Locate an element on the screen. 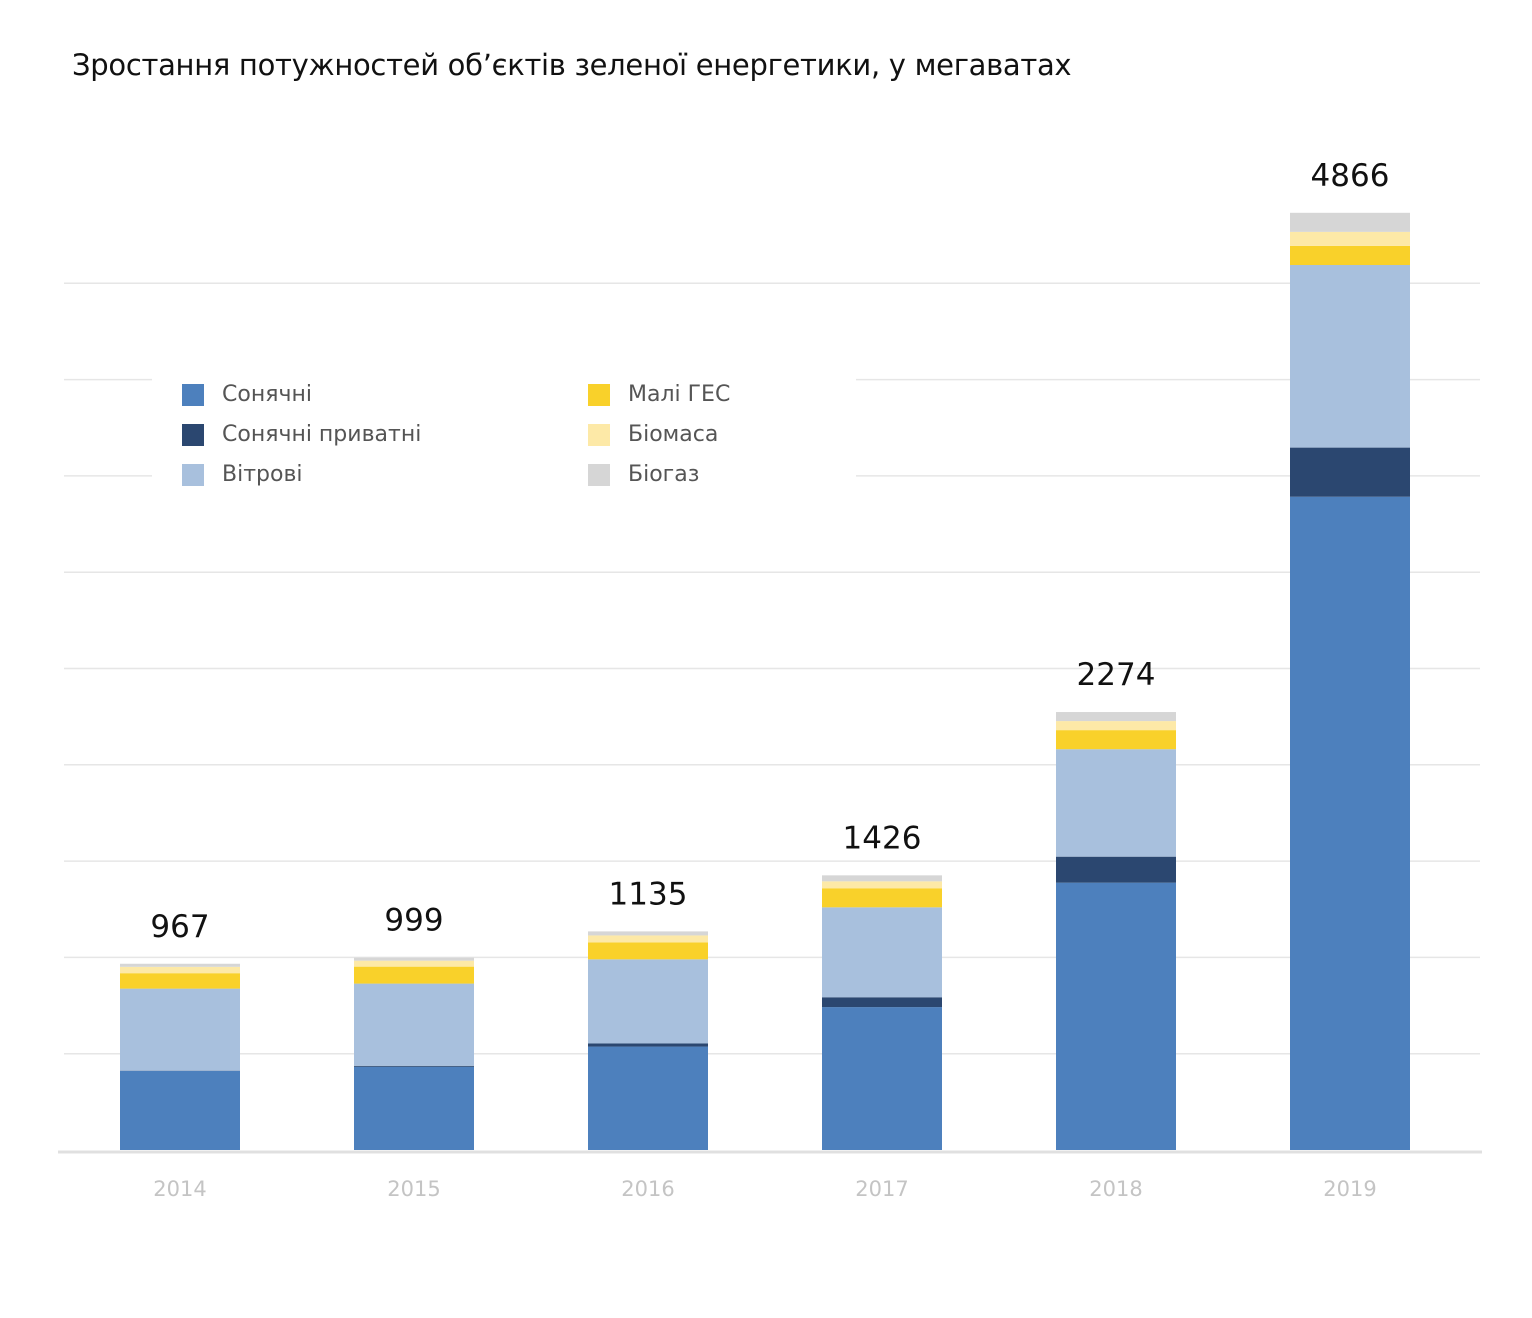 This screenshot has height=1318, width=1532. legend-item: Біогаз is located at coordinates (643, 474).